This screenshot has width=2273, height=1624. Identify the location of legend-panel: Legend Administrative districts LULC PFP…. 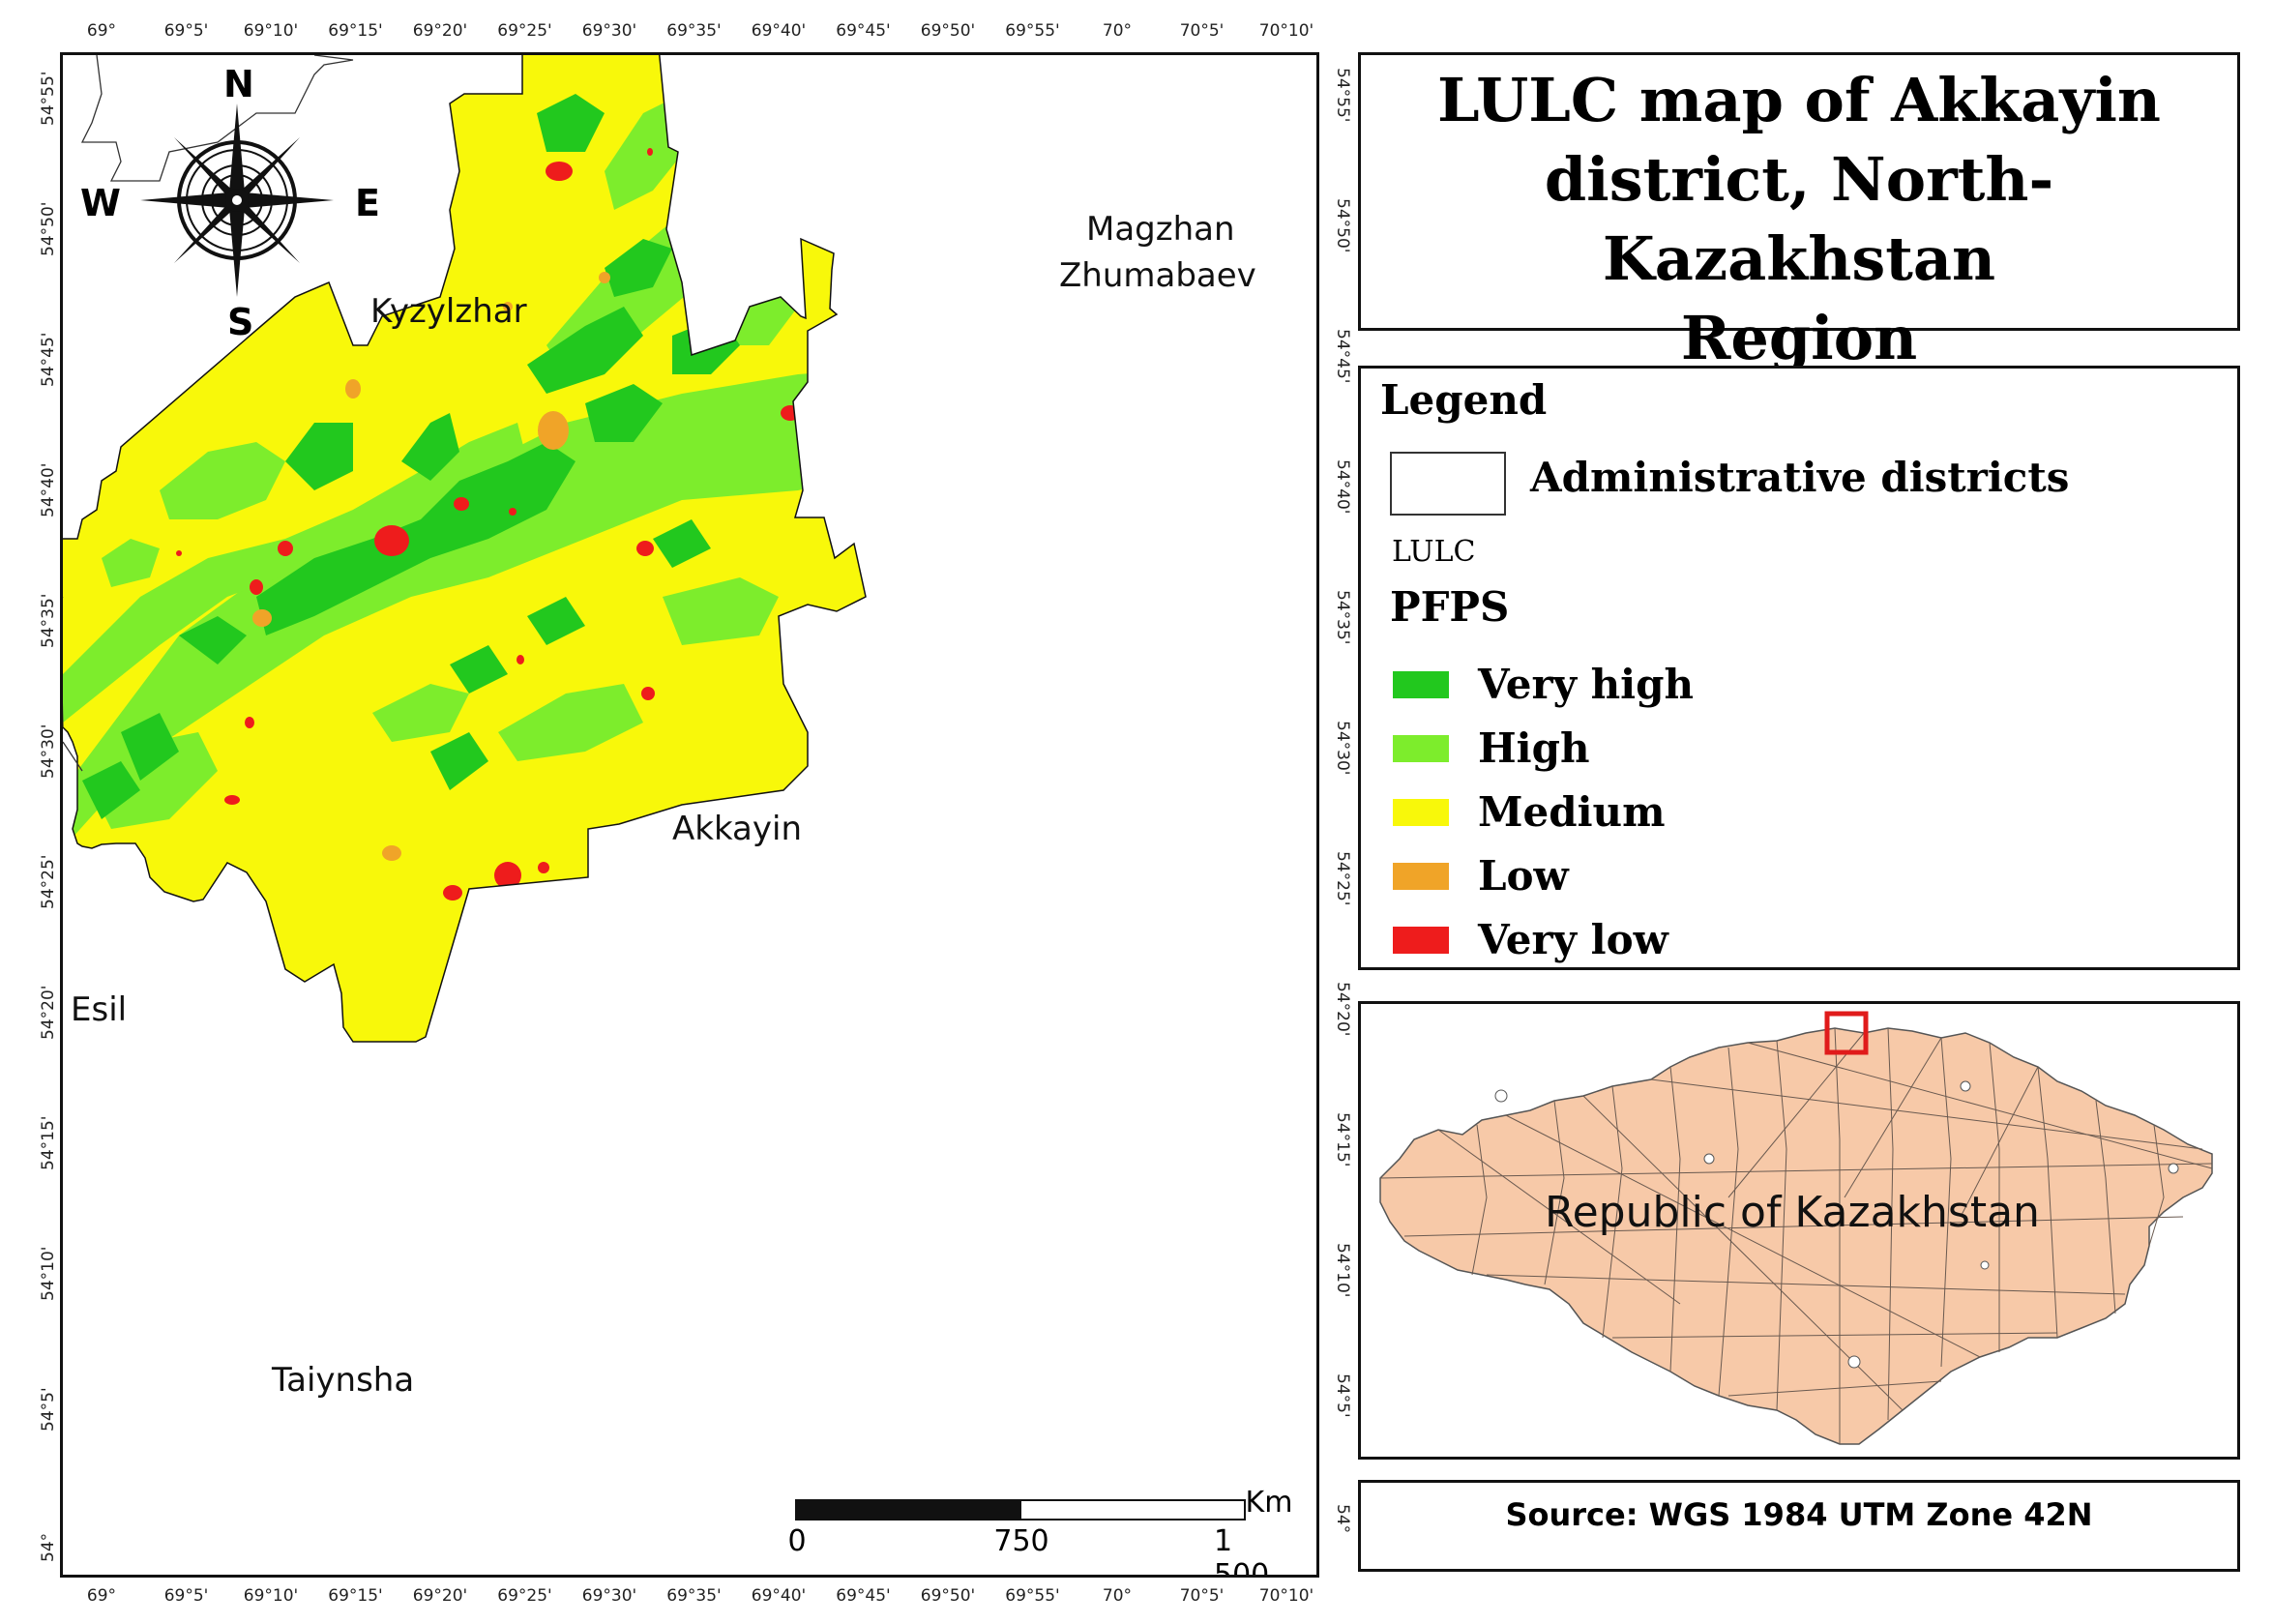
(1799, 668).